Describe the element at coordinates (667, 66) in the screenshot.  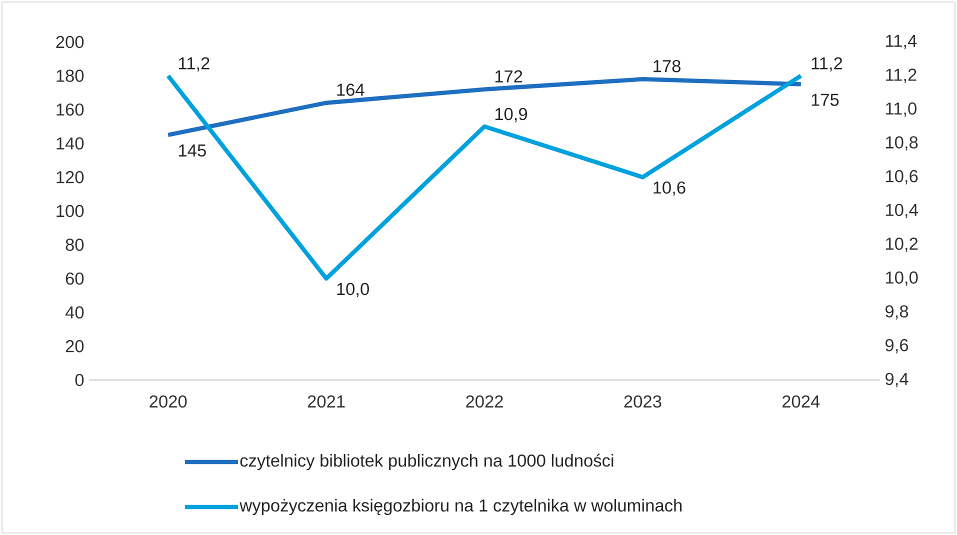
I see `data-label: 178` at that location.